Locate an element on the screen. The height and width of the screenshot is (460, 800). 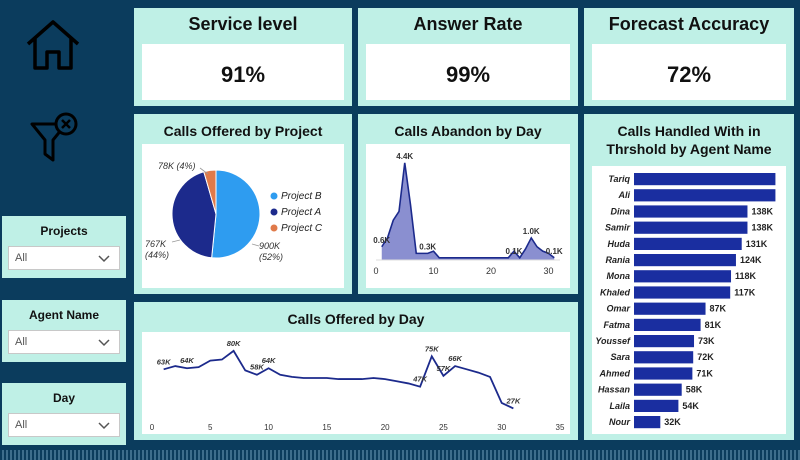
kpi-forecast-accuracy: Forecast Accuracy 72% is located at coordinates (689, 57).